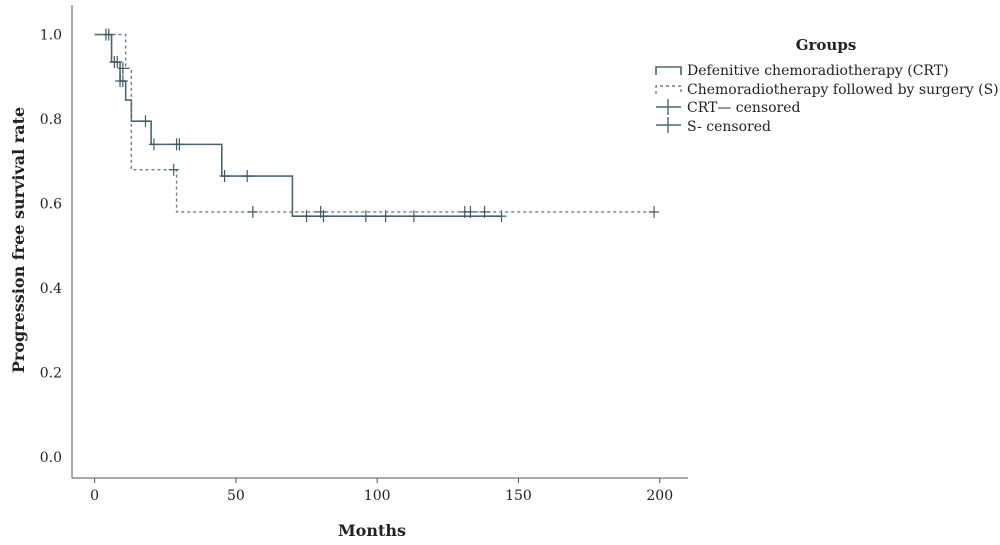  I want to click on y-tick-label: 0.4, so click(51, 289).